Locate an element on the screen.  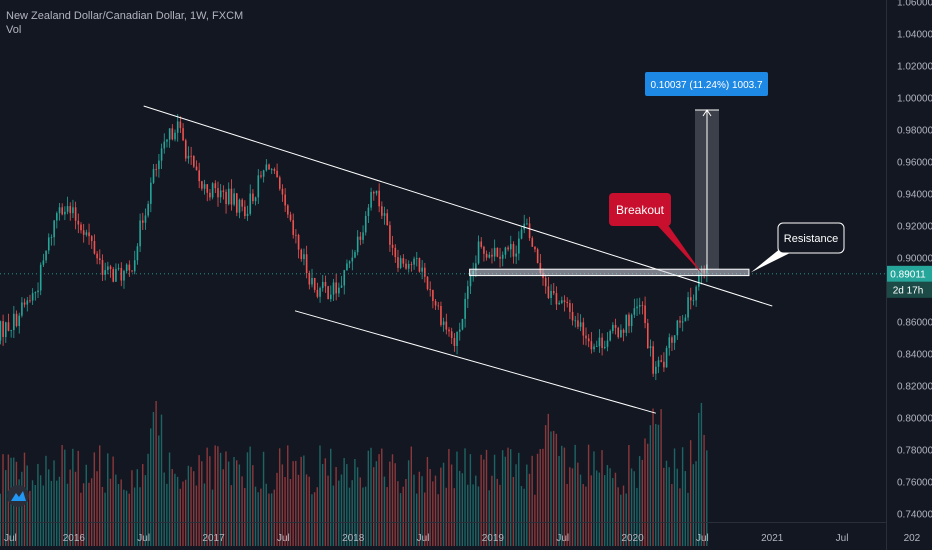
price-tick-label: 1.04000 is located at coordinates (914, 35).